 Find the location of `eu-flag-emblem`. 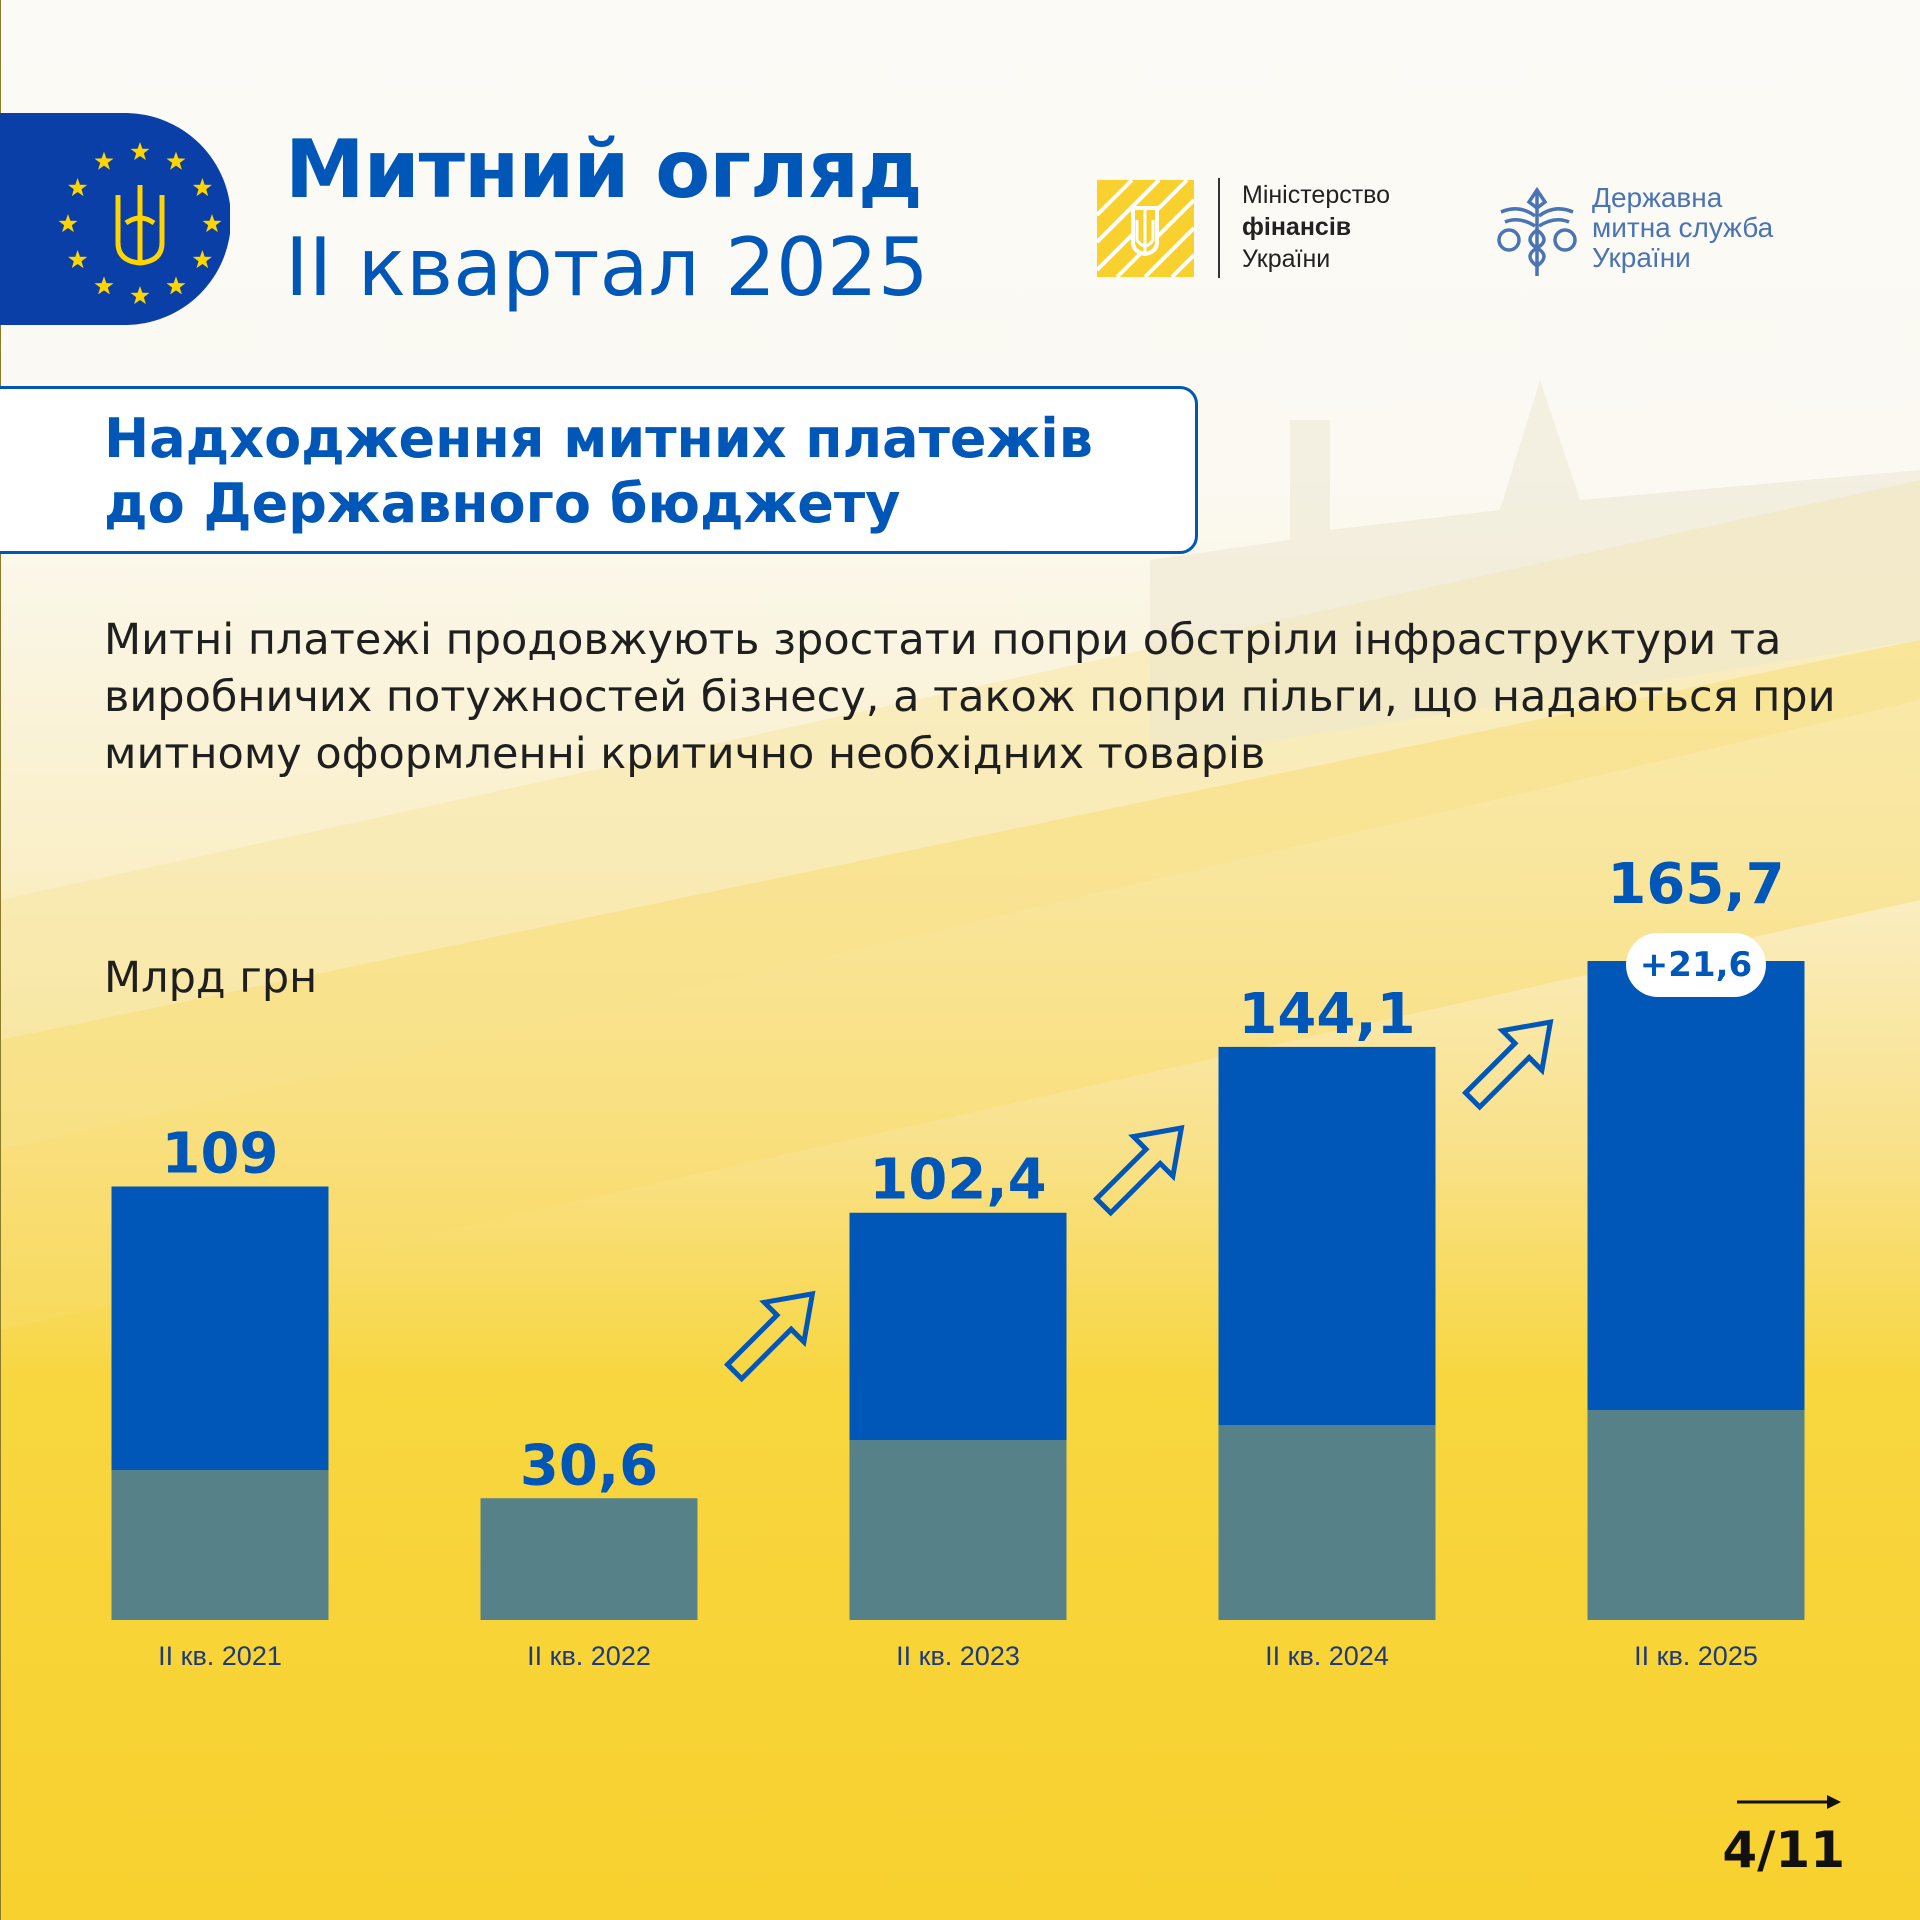

eu-flag-emblem is located at coordinates (115, 219).